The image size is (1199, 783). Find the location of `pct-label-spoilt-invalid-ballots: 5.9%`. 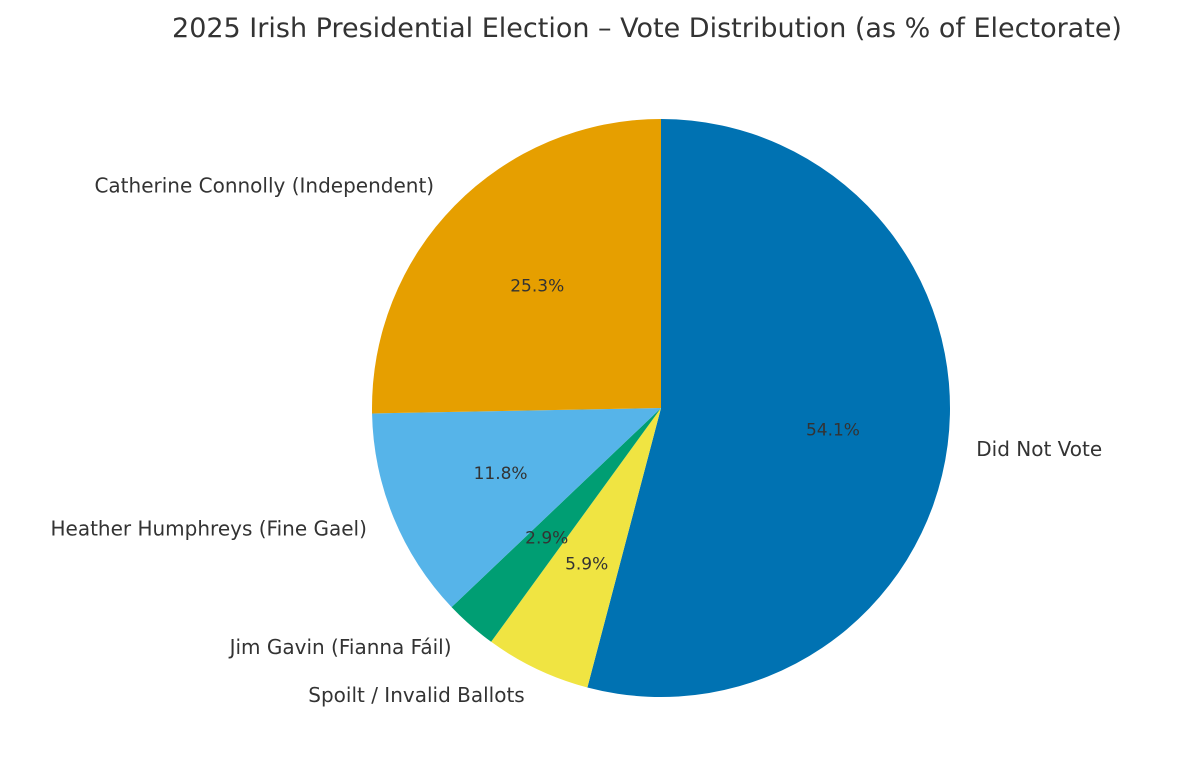

pct-label-spoilt-invalid-ballots: 5.9% is located at coordinates (586, 565).